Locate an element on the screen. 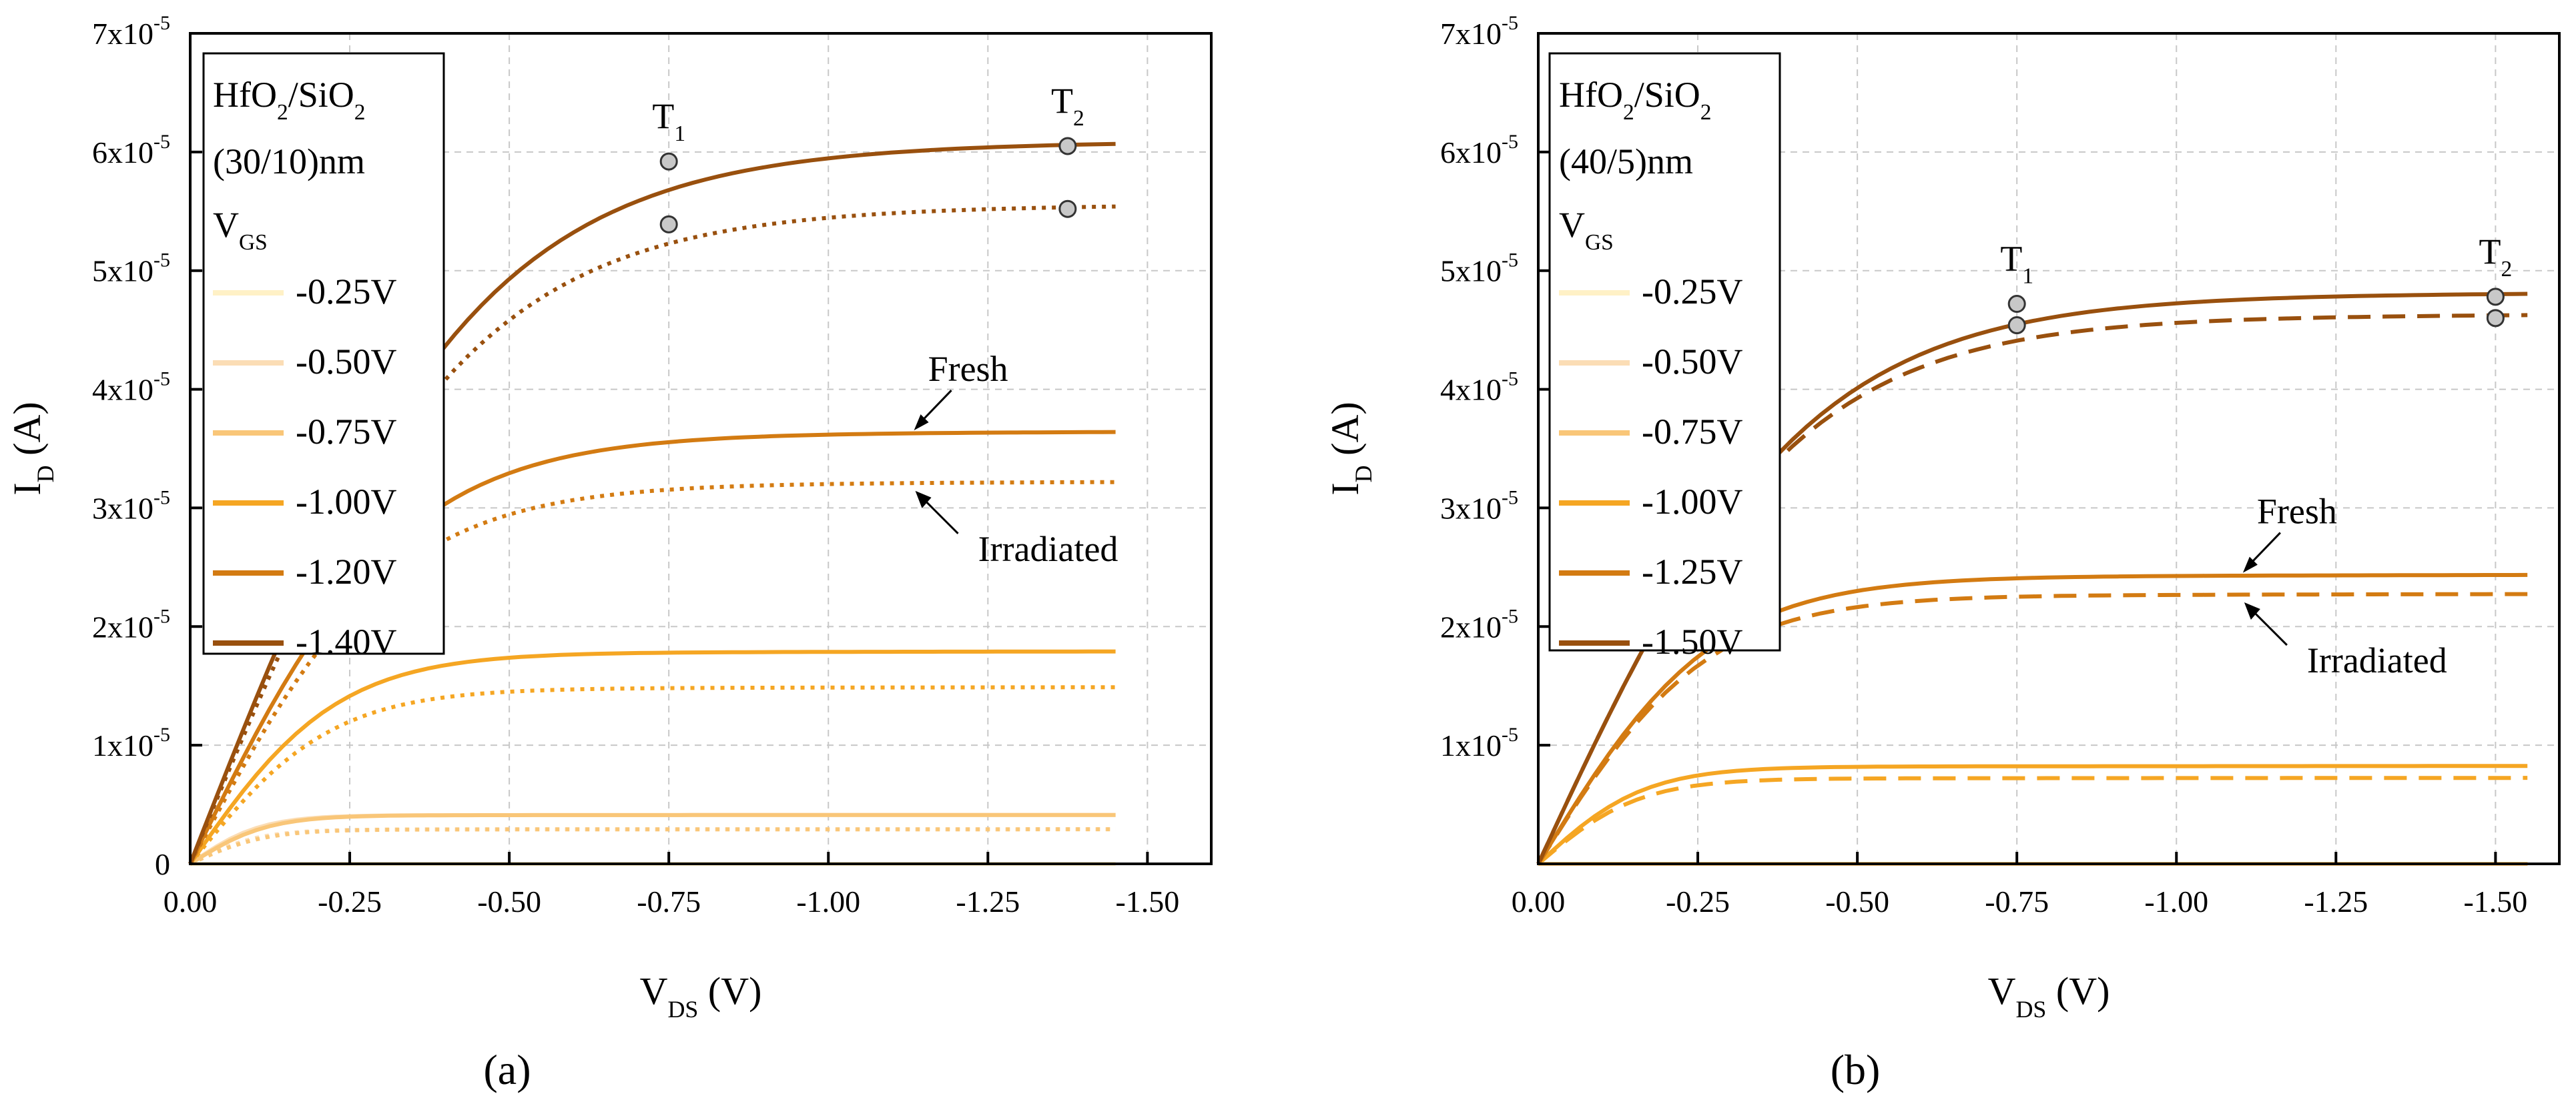 This screenshot has height=1108, width=2576. legend-label: -1.50V is located at coordinates (1692, 642).